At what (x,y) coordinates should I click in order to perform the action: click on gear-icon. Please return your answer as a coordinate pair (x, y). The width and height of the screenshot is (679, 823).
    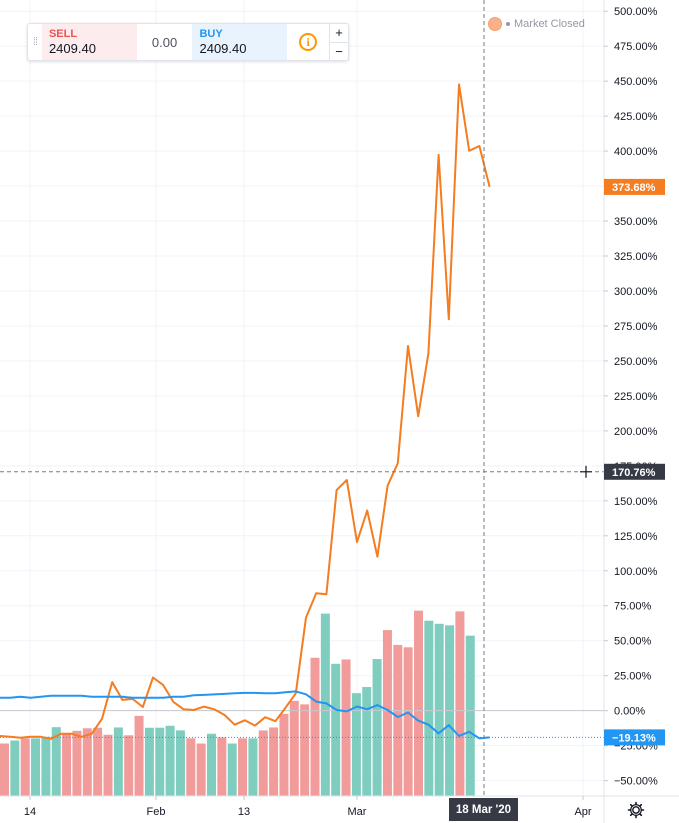
    Looking at the image, I should click on (636, 810).